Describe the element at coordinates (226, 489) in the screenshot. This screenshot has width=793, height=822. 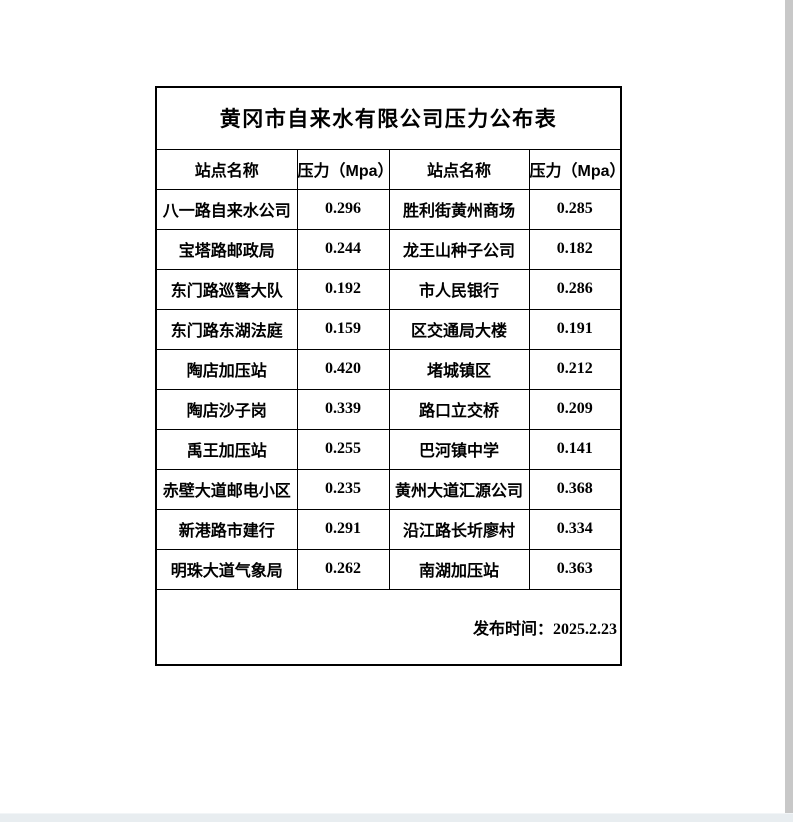
I see `station-name-cell: 赤壁大道邮电小区` at that location.